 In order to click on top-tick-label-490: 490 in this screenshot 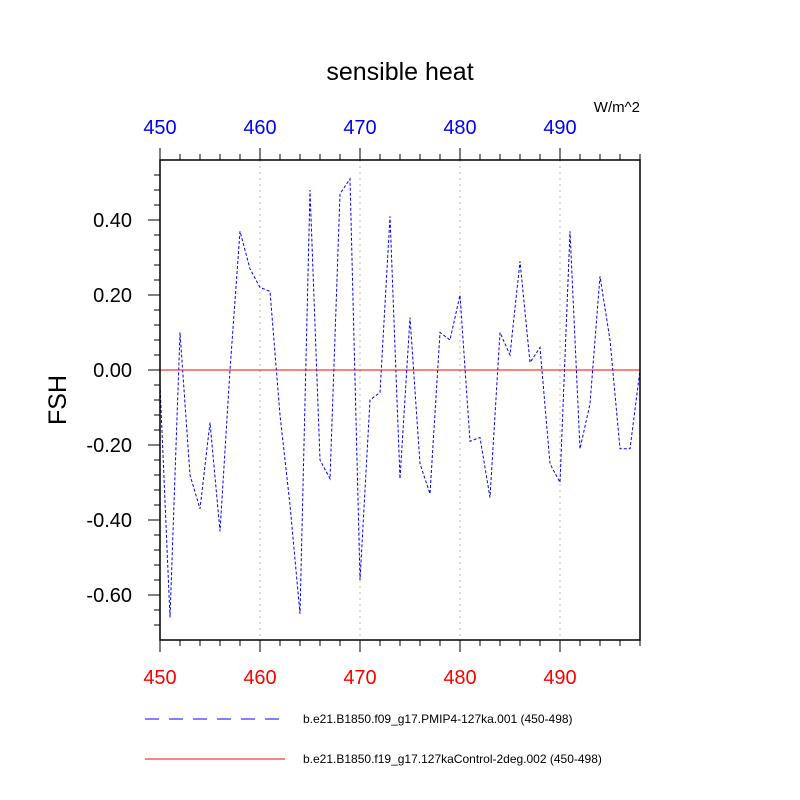, I will do `click(559, 128)`.